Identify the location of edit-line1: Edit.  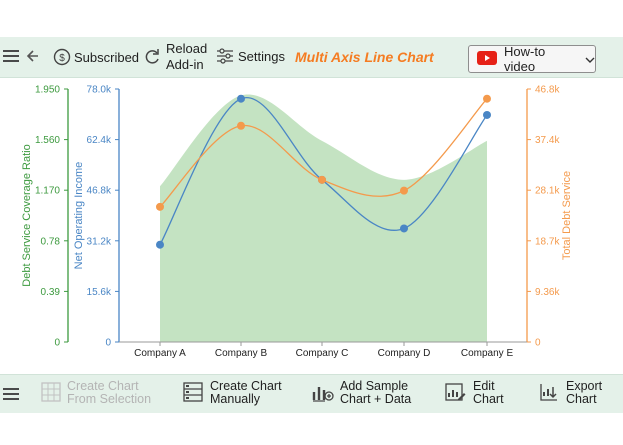
(484, 386).